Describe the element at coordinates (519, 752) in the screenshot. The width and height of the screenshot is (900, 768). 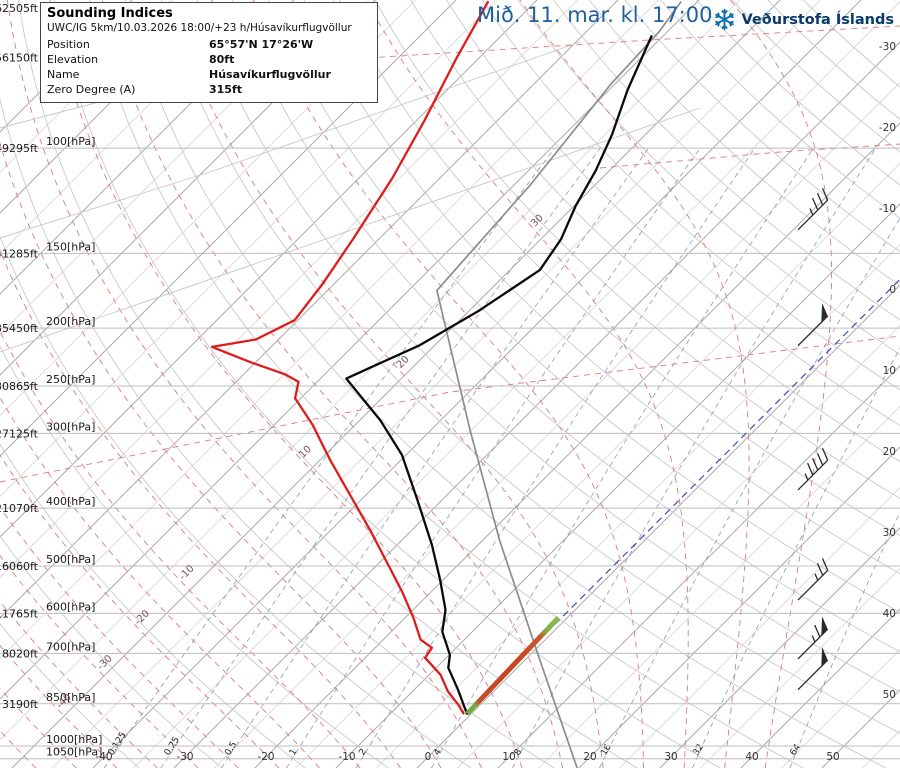
I see `svg-text: 8` at that location.